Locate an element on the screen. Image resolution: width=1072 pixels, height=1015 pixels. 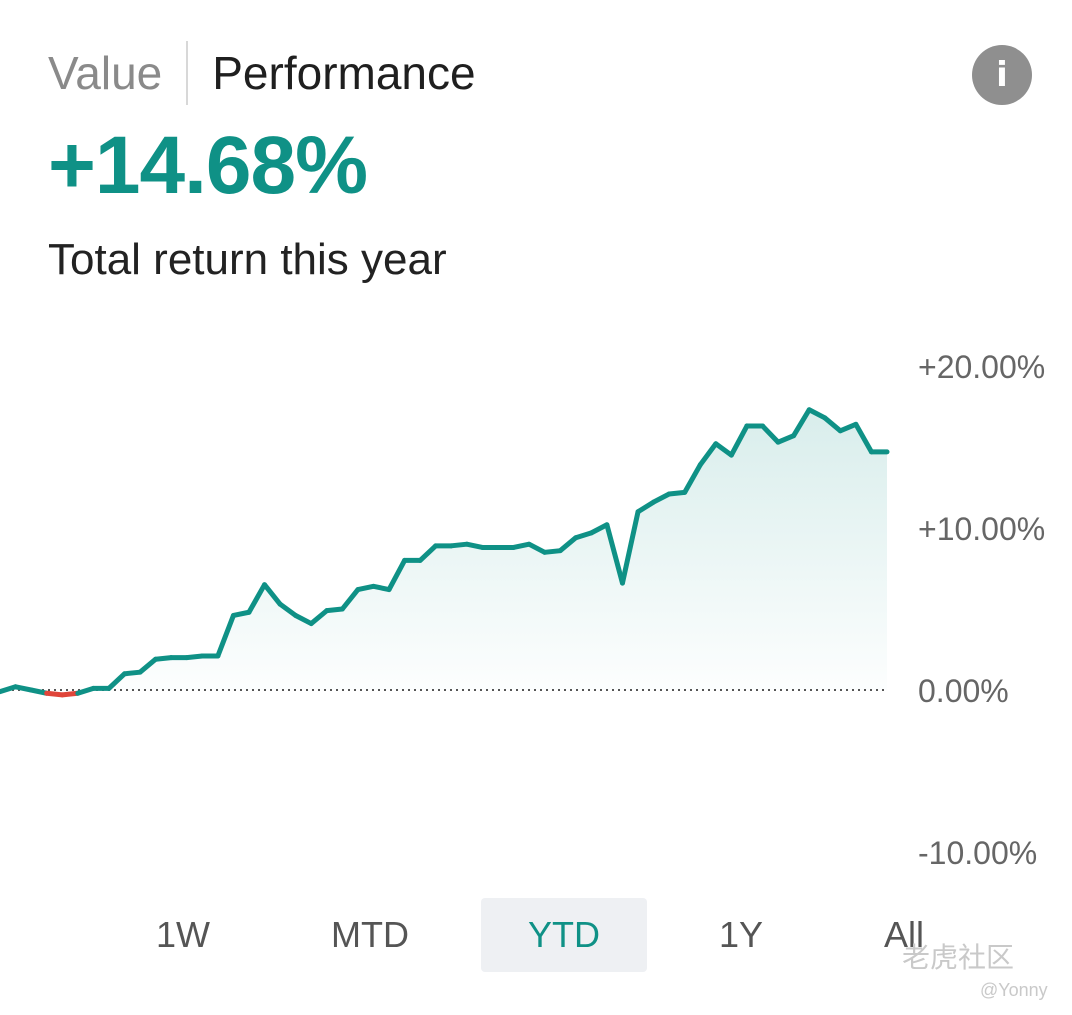
range-1y: 1Y is located at coordinates (741, 934).